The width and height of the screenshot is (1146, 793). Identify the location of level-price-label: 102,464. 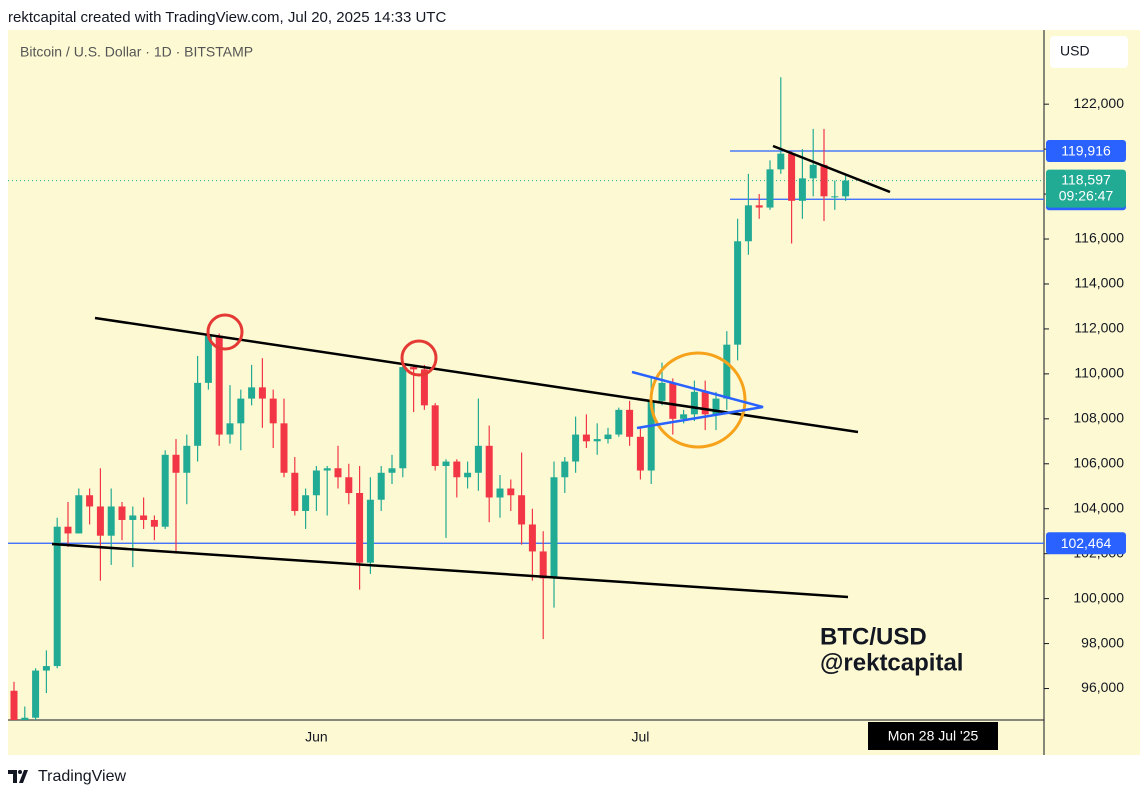
(1086, 543).